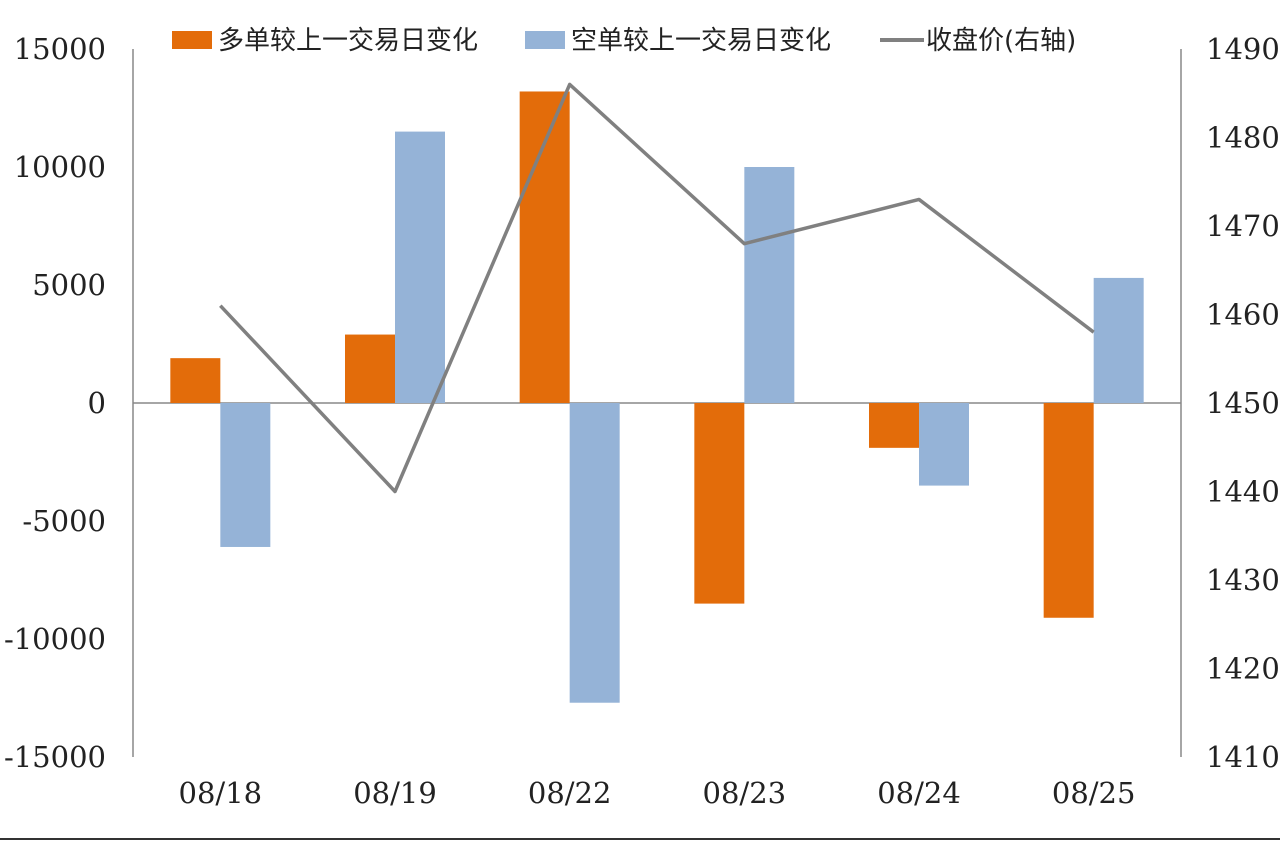  I want to click on legend-swatch-short, so click(545, 40).